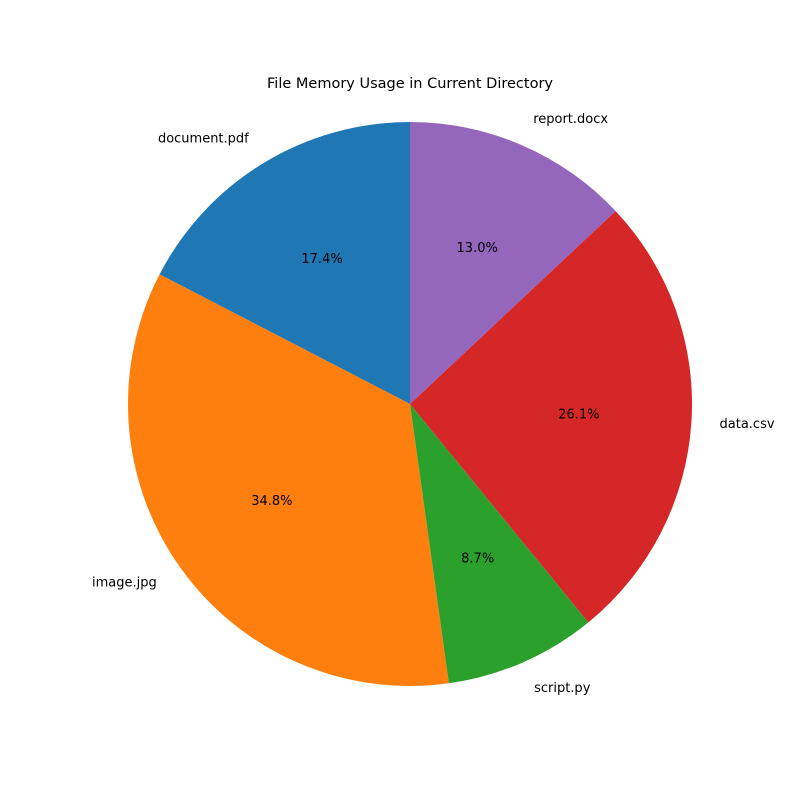 The height and width of the screenshot is (800, 800). What do you see at coordinates (477, 248) in the screenshot?
I see `pct-label-report-docx: 13.0%` at bounding box center [477, 248].